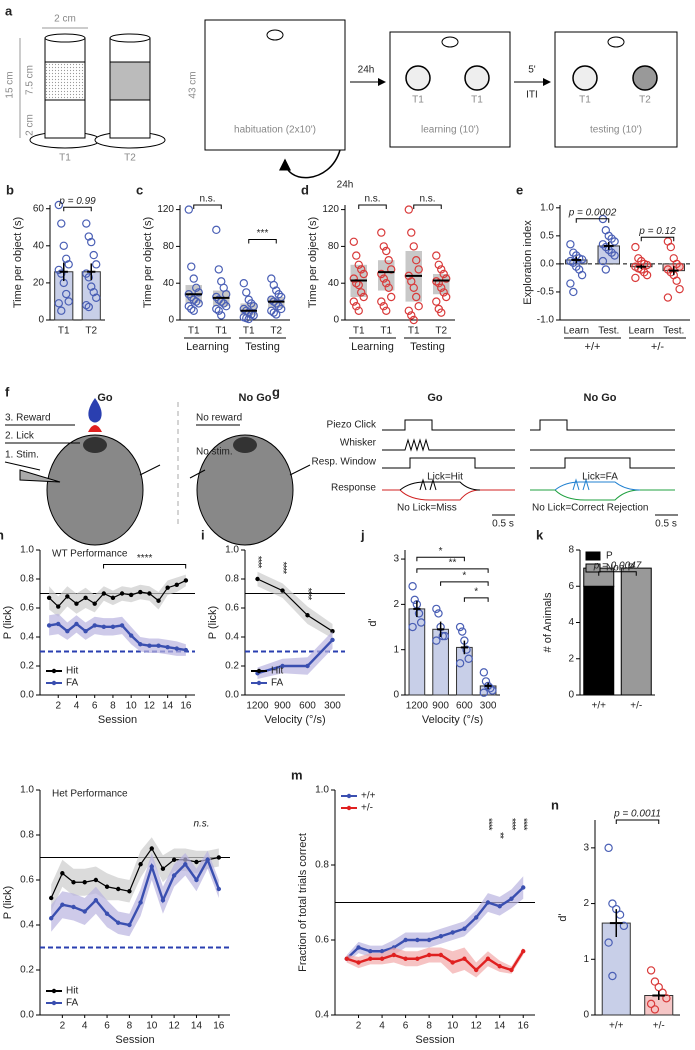 The width and height of the screenshot is (695, 1050). What do you see at coordinates (599, 640) in the screenshot?
I see `bar-segment` at bounding box center [599, 640].